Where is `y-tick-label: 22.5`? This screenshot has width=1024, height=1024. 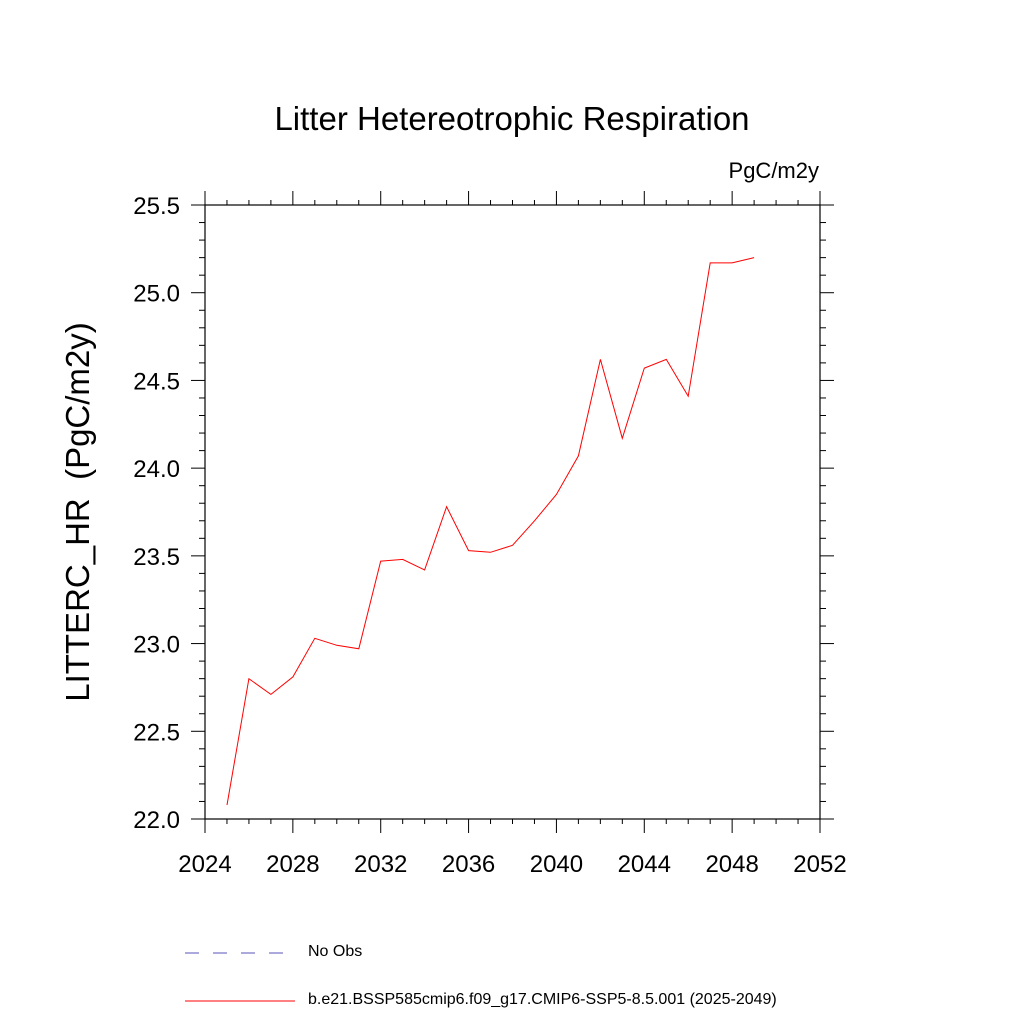 y-tick-label: 22.5 is located at coordinates (156, 732).